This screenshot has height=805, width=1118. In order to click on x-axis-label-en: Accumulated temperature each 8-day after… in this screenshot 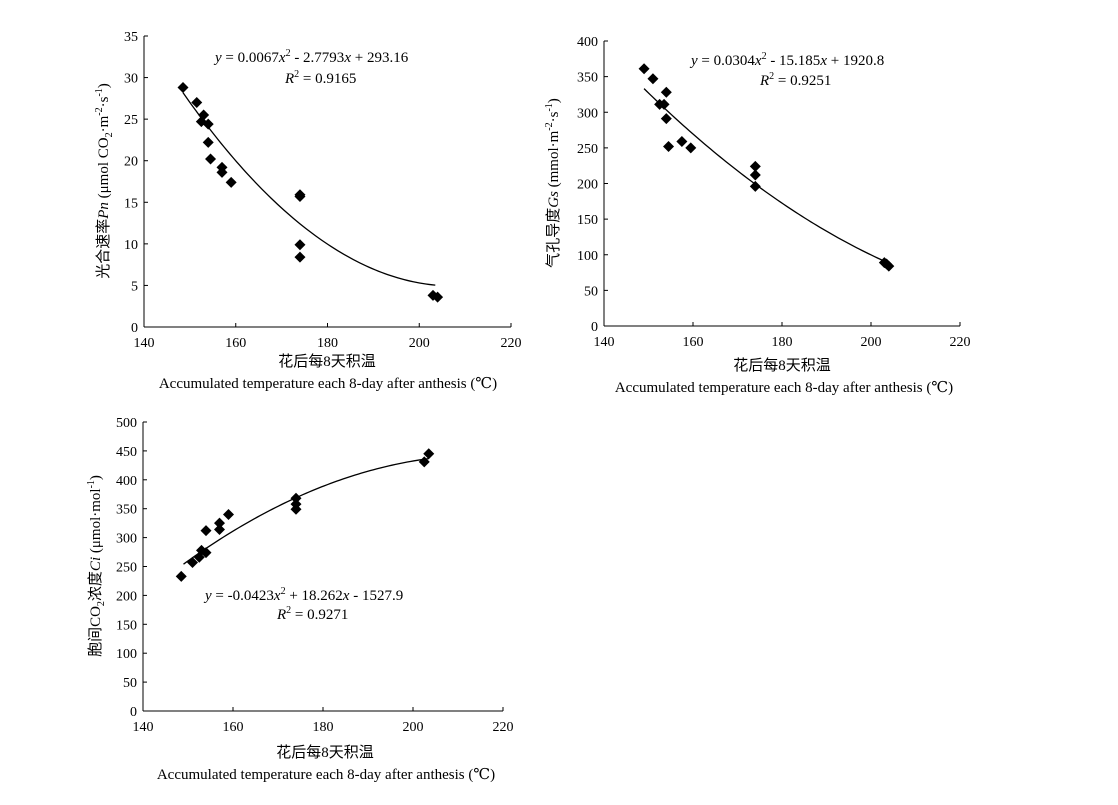, I will do `click(326, 775)`.